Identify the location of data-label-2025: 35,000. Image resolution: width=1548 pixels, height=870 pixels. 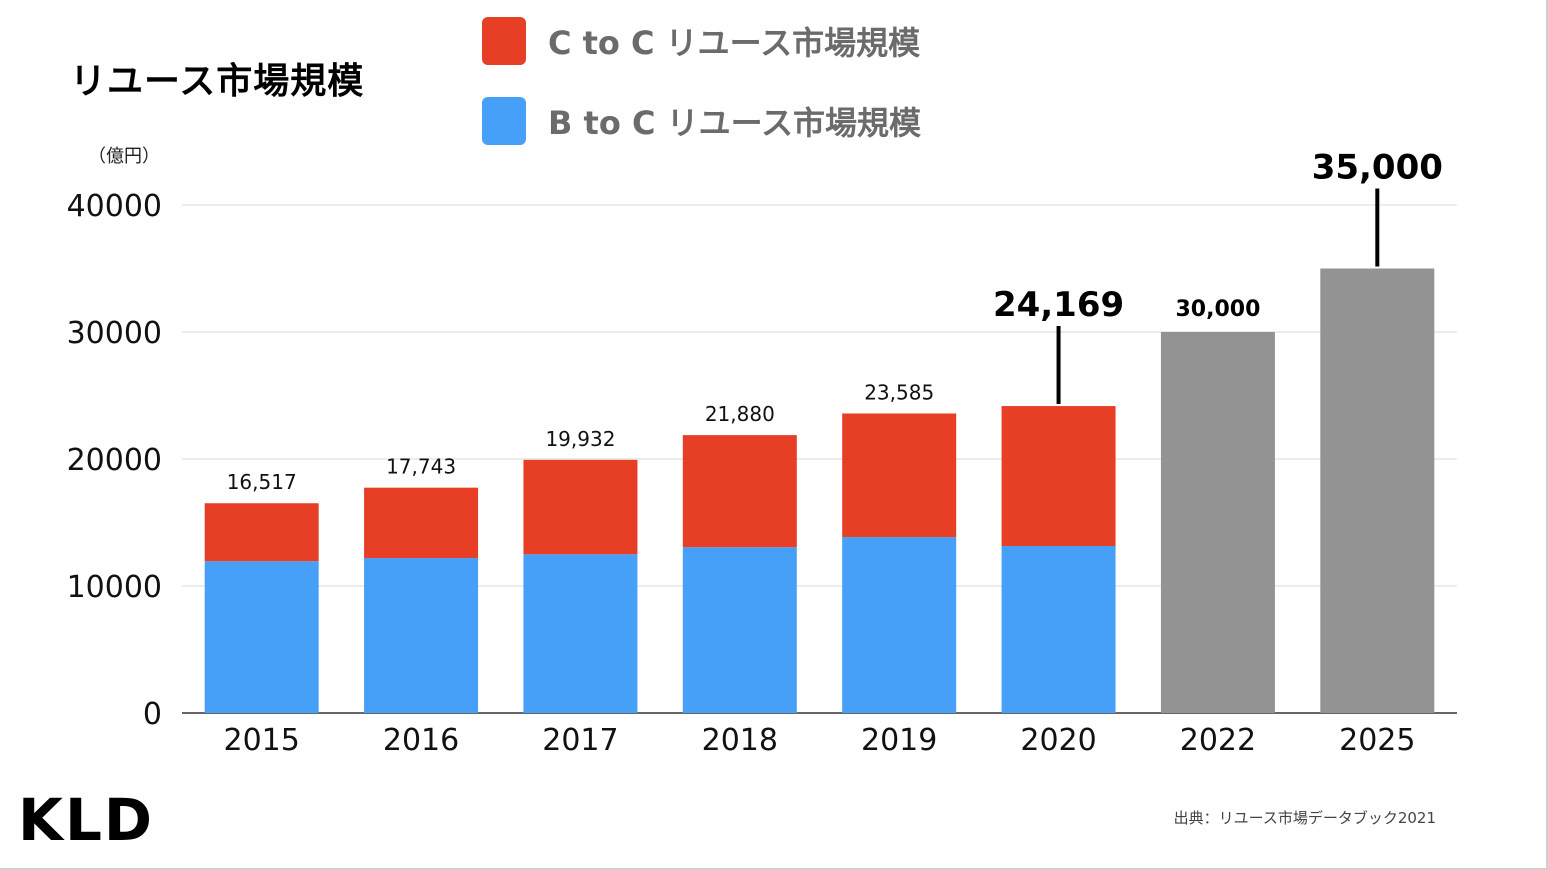
(1377, 168).